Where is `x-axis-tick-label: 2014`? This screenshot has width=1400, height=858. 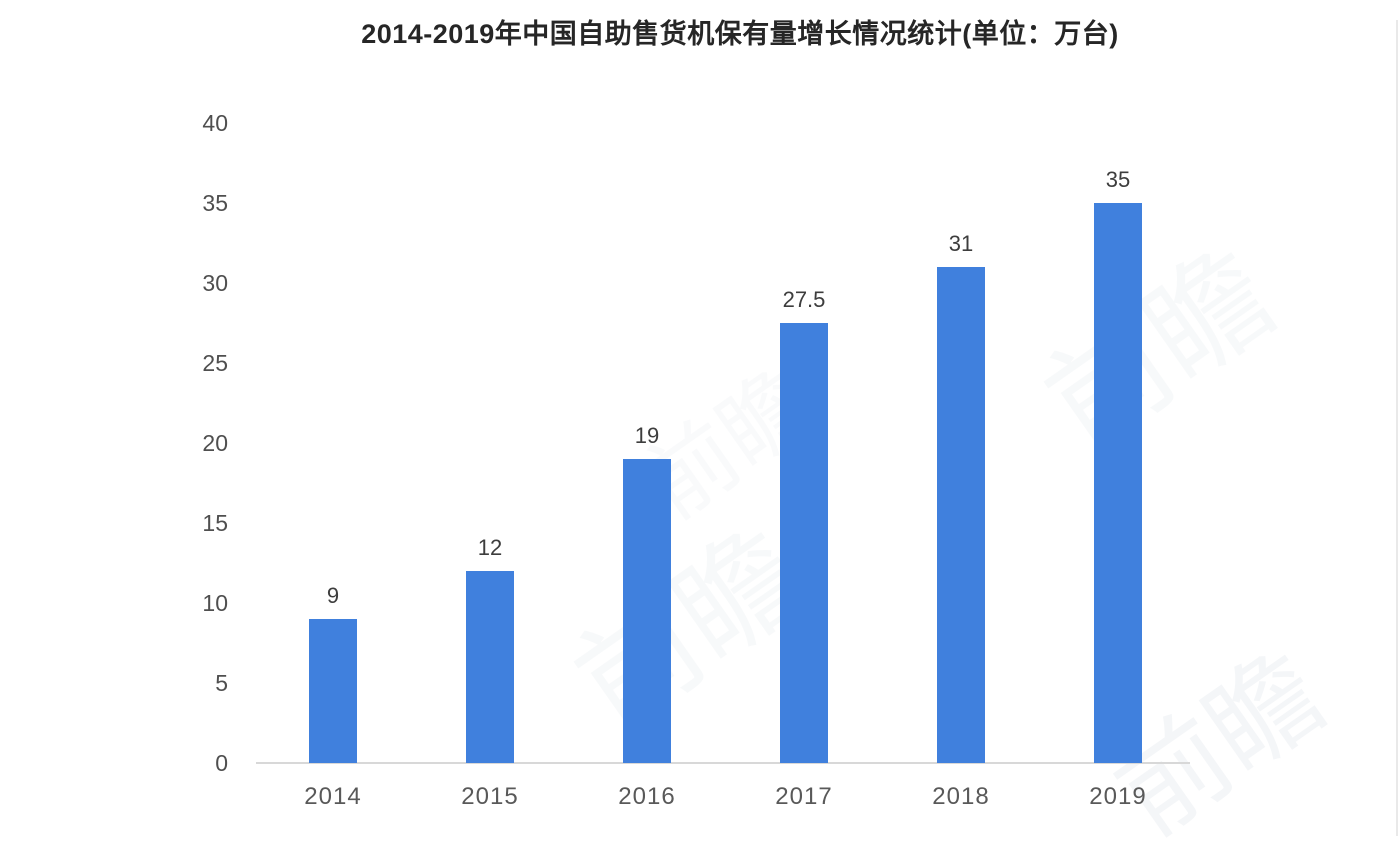
x-axis-tick-label: 2014 is located at coordinates (333, 796).